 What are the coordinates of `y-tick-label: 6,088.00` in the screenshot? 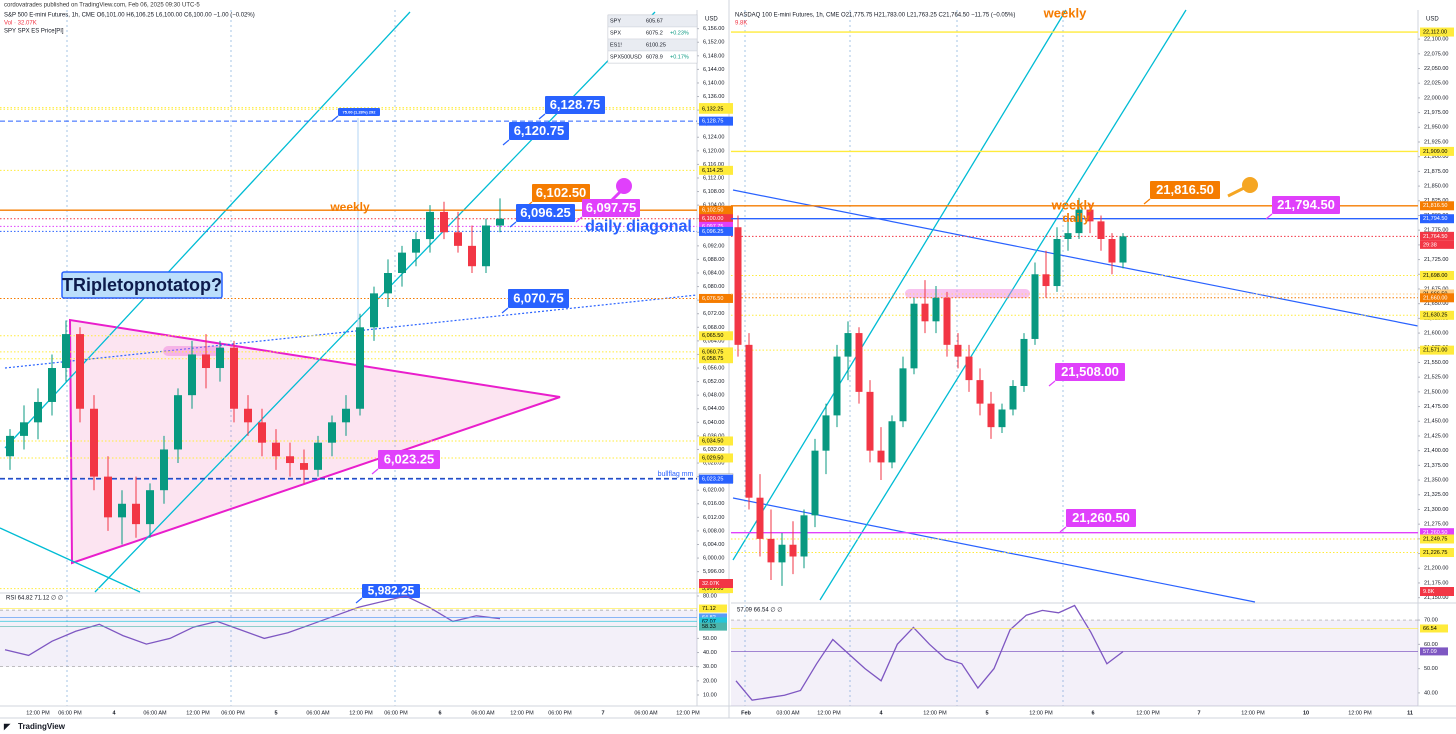 It's located at (713, 260).